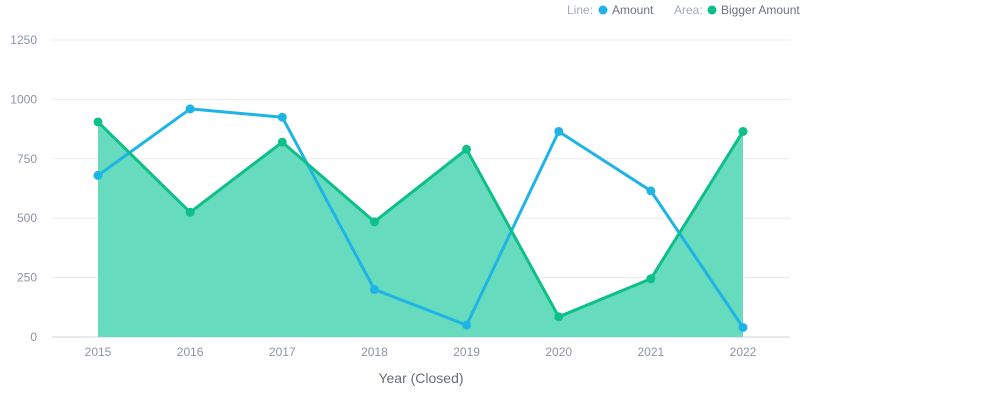 The image size is (1008, 405). Describe the element at coordinates (651, 352) in the screenshot. I see `x-tick-label: 2021` at that location.